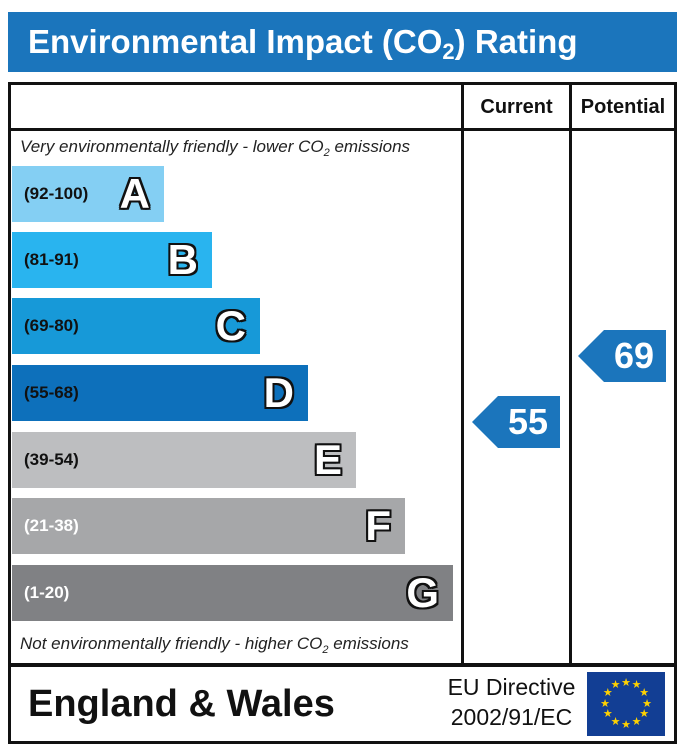  Describe the element at coordinates (51, 325) in the screenshot. I see `band-c-range: (69-80)` at that location.